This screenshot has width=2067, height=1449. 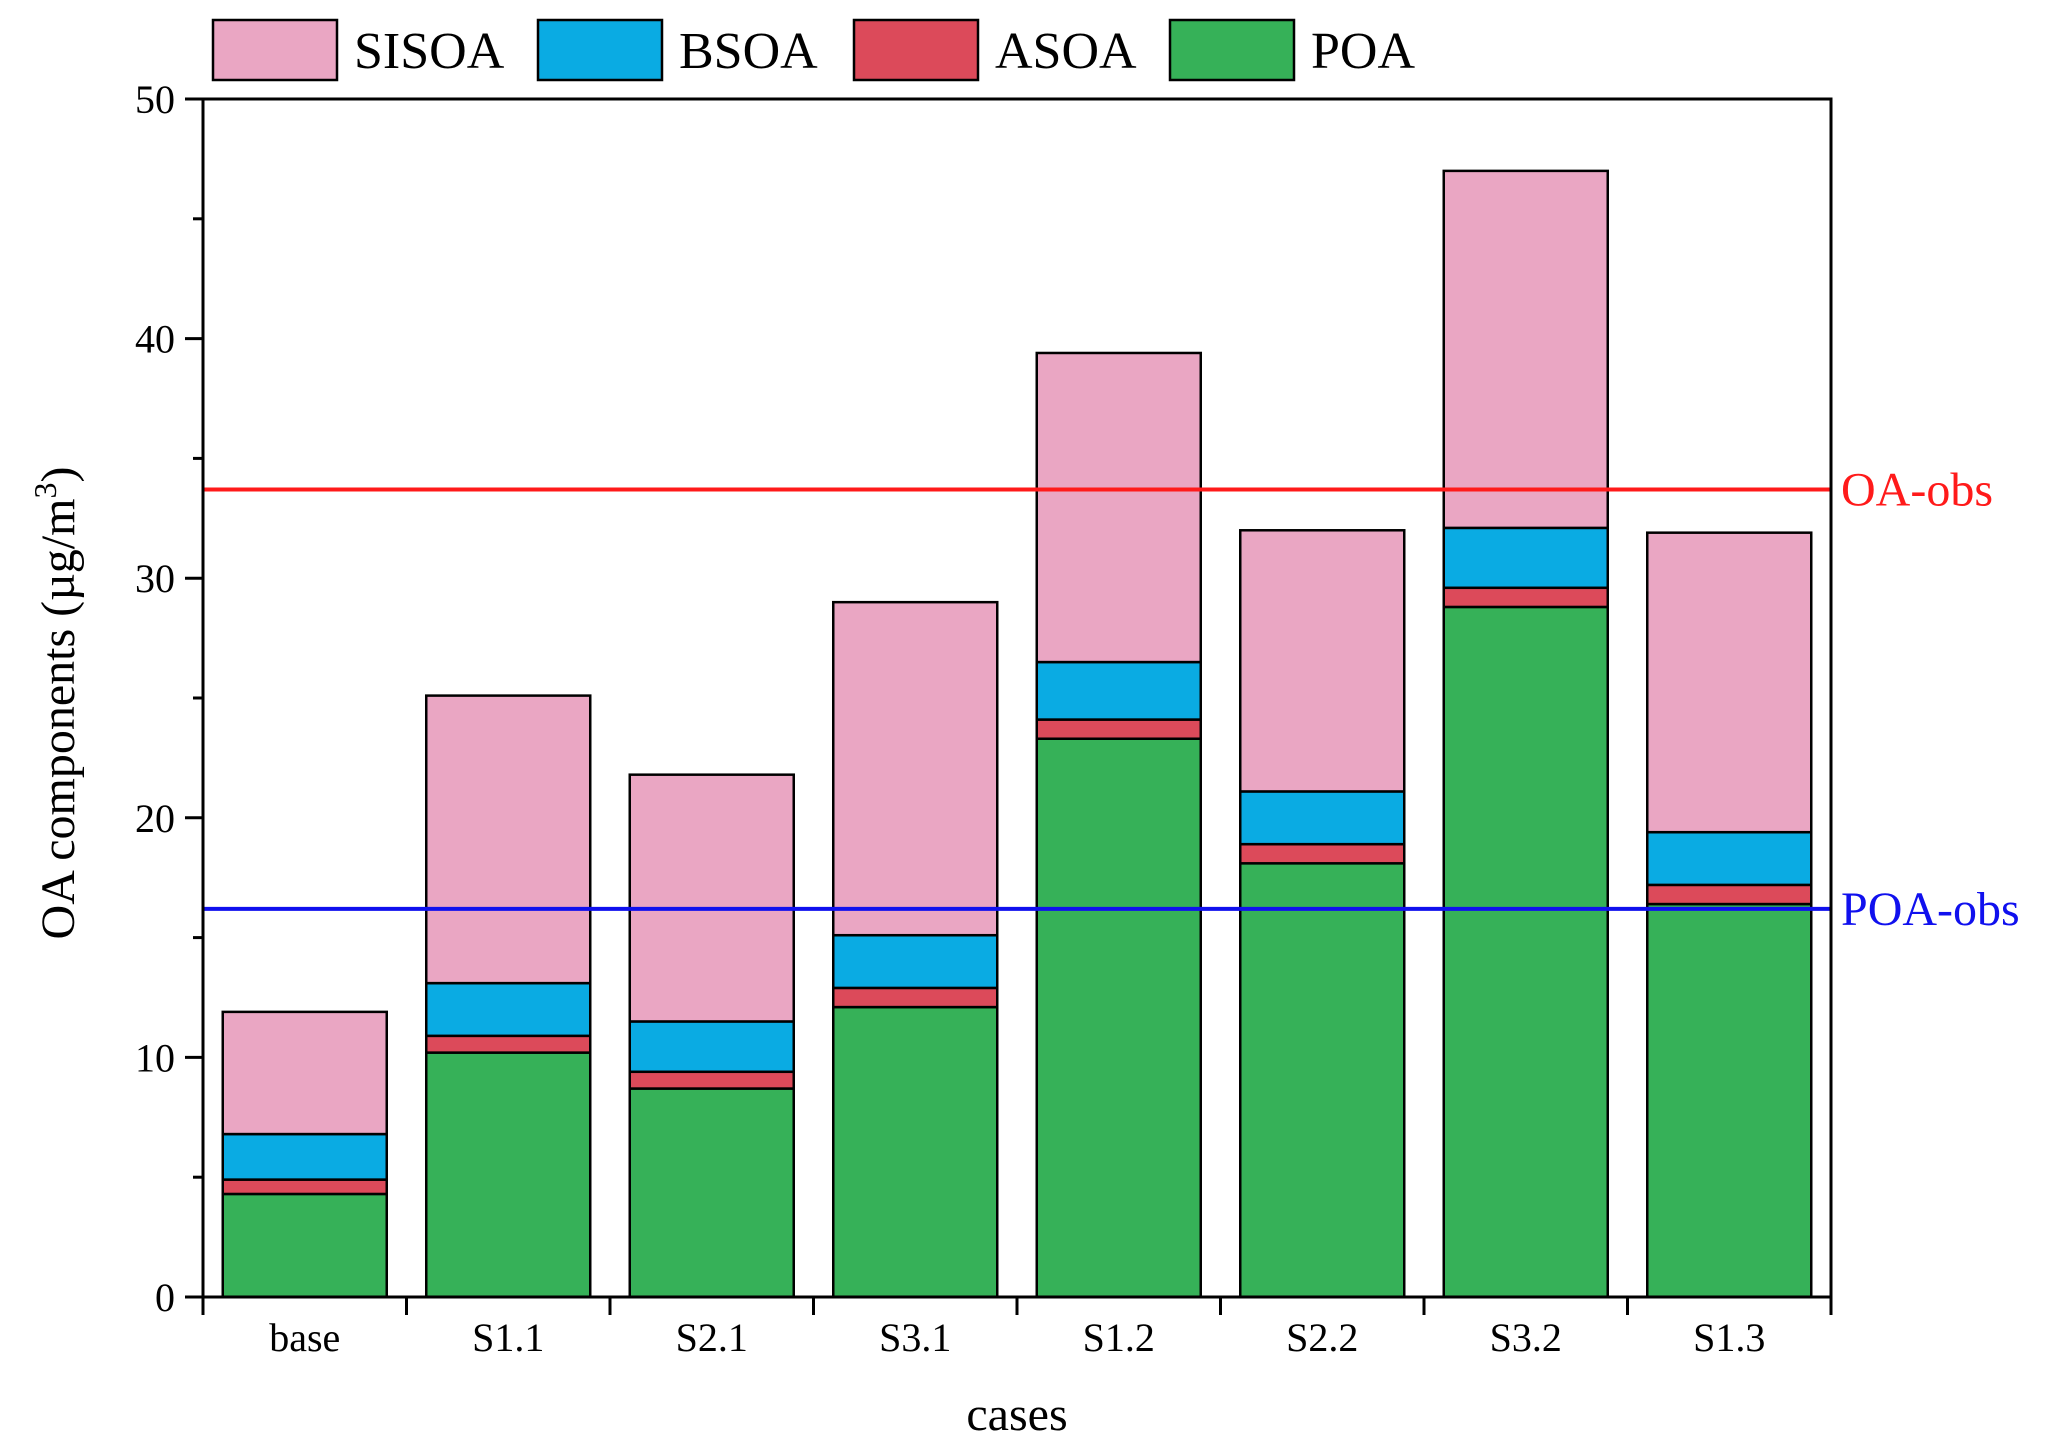 What do you see at coordinates (1917, 490) in the screenshot?
I see `ref-label-oa-obs: OA-obs` at bounding box center [1917, 490].